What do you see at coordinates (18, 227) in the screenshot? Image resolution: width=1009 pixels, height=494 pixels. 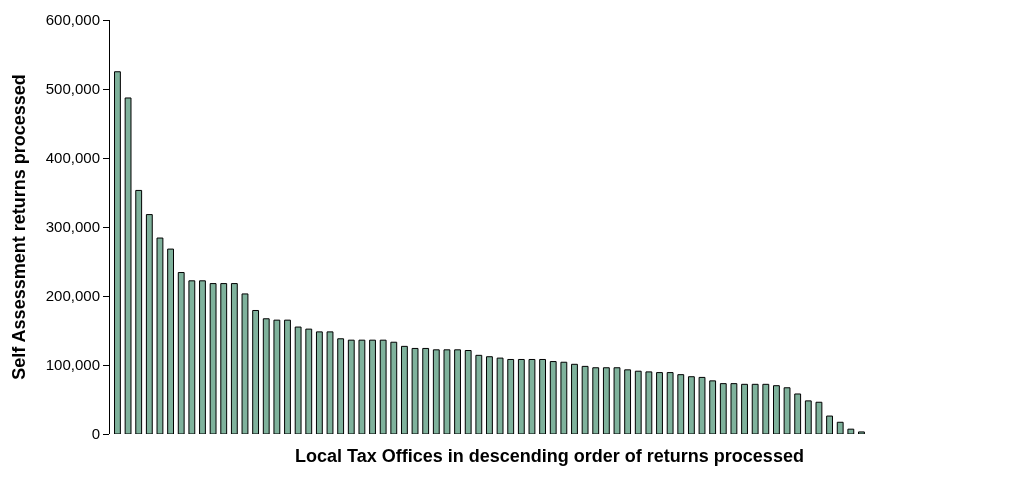 I see `y-axis-title: Self Assessment returns processed` at bounding box center [18, 227].